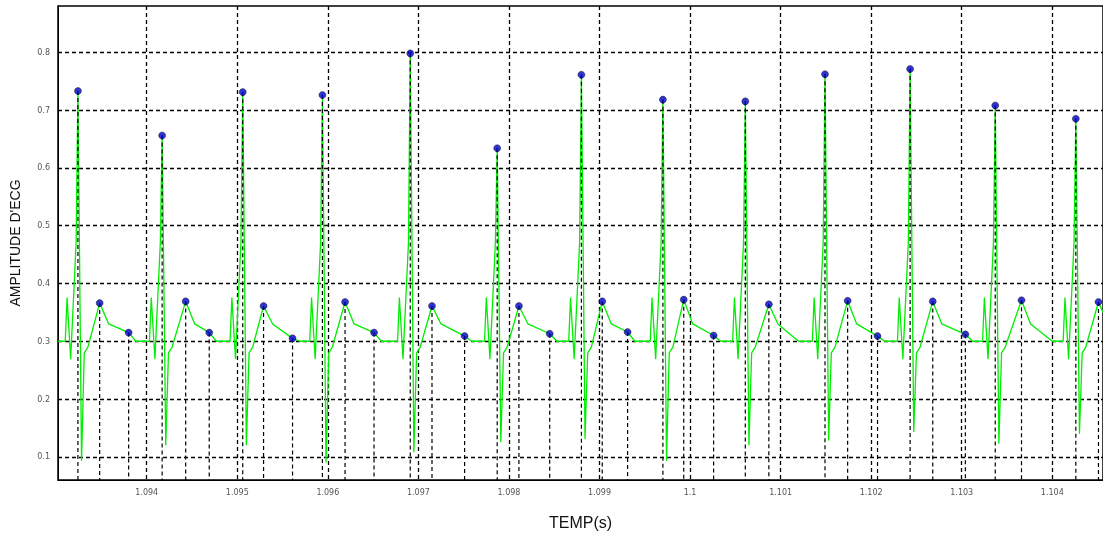 This screenshot has width=1103, height=535. I want to click on x-tick-label: 1.095, so click(237, 492).